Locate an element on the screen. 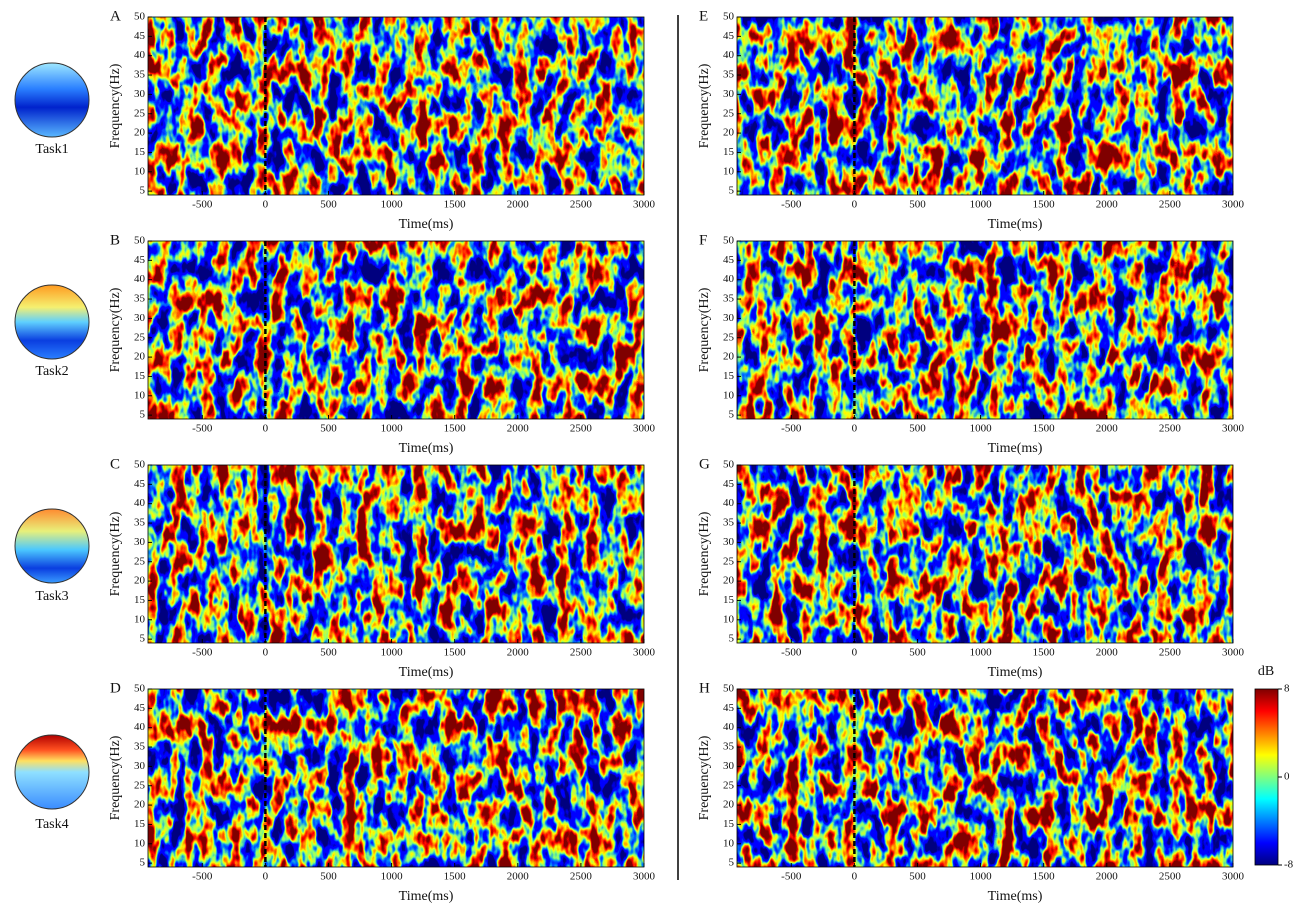  colorbar-gradient is located at coordinates (1266, 777).